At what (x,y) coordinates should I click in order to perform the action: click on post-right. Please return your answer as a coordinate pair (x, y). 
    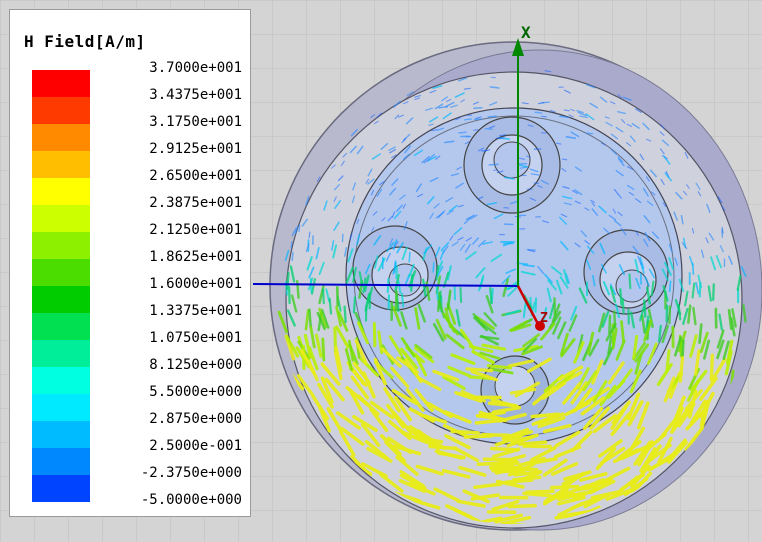
    Looking at the image, I should click on (626, 272).